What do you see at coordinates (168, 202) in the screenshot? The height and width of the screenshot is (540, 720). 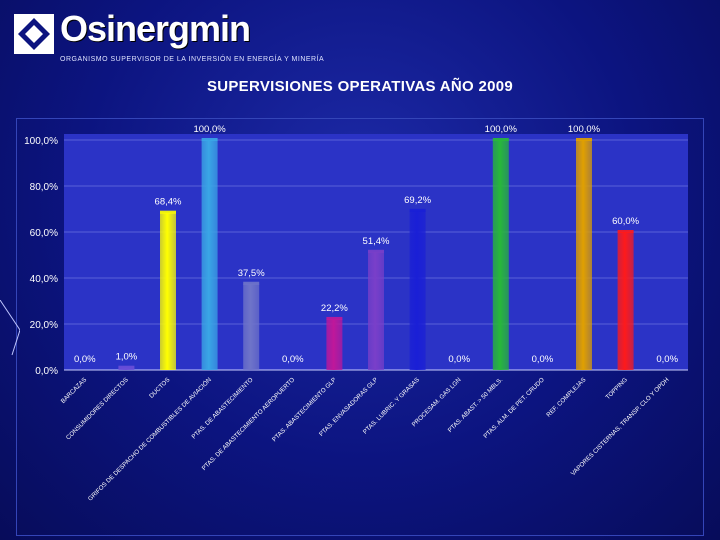 I see `data-label: 68,4%` at bounding box center [168, 202].